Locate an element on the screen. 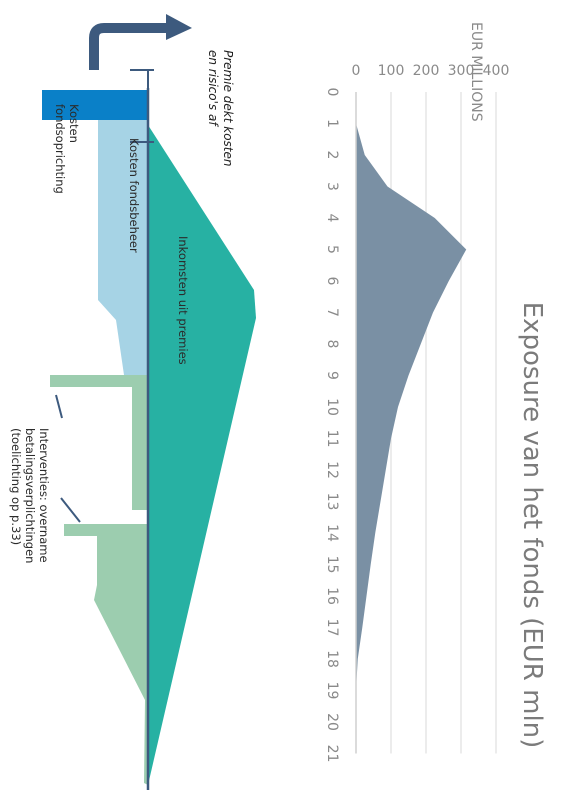  x-tick-label: 14 is located at coordinates (332, 533).